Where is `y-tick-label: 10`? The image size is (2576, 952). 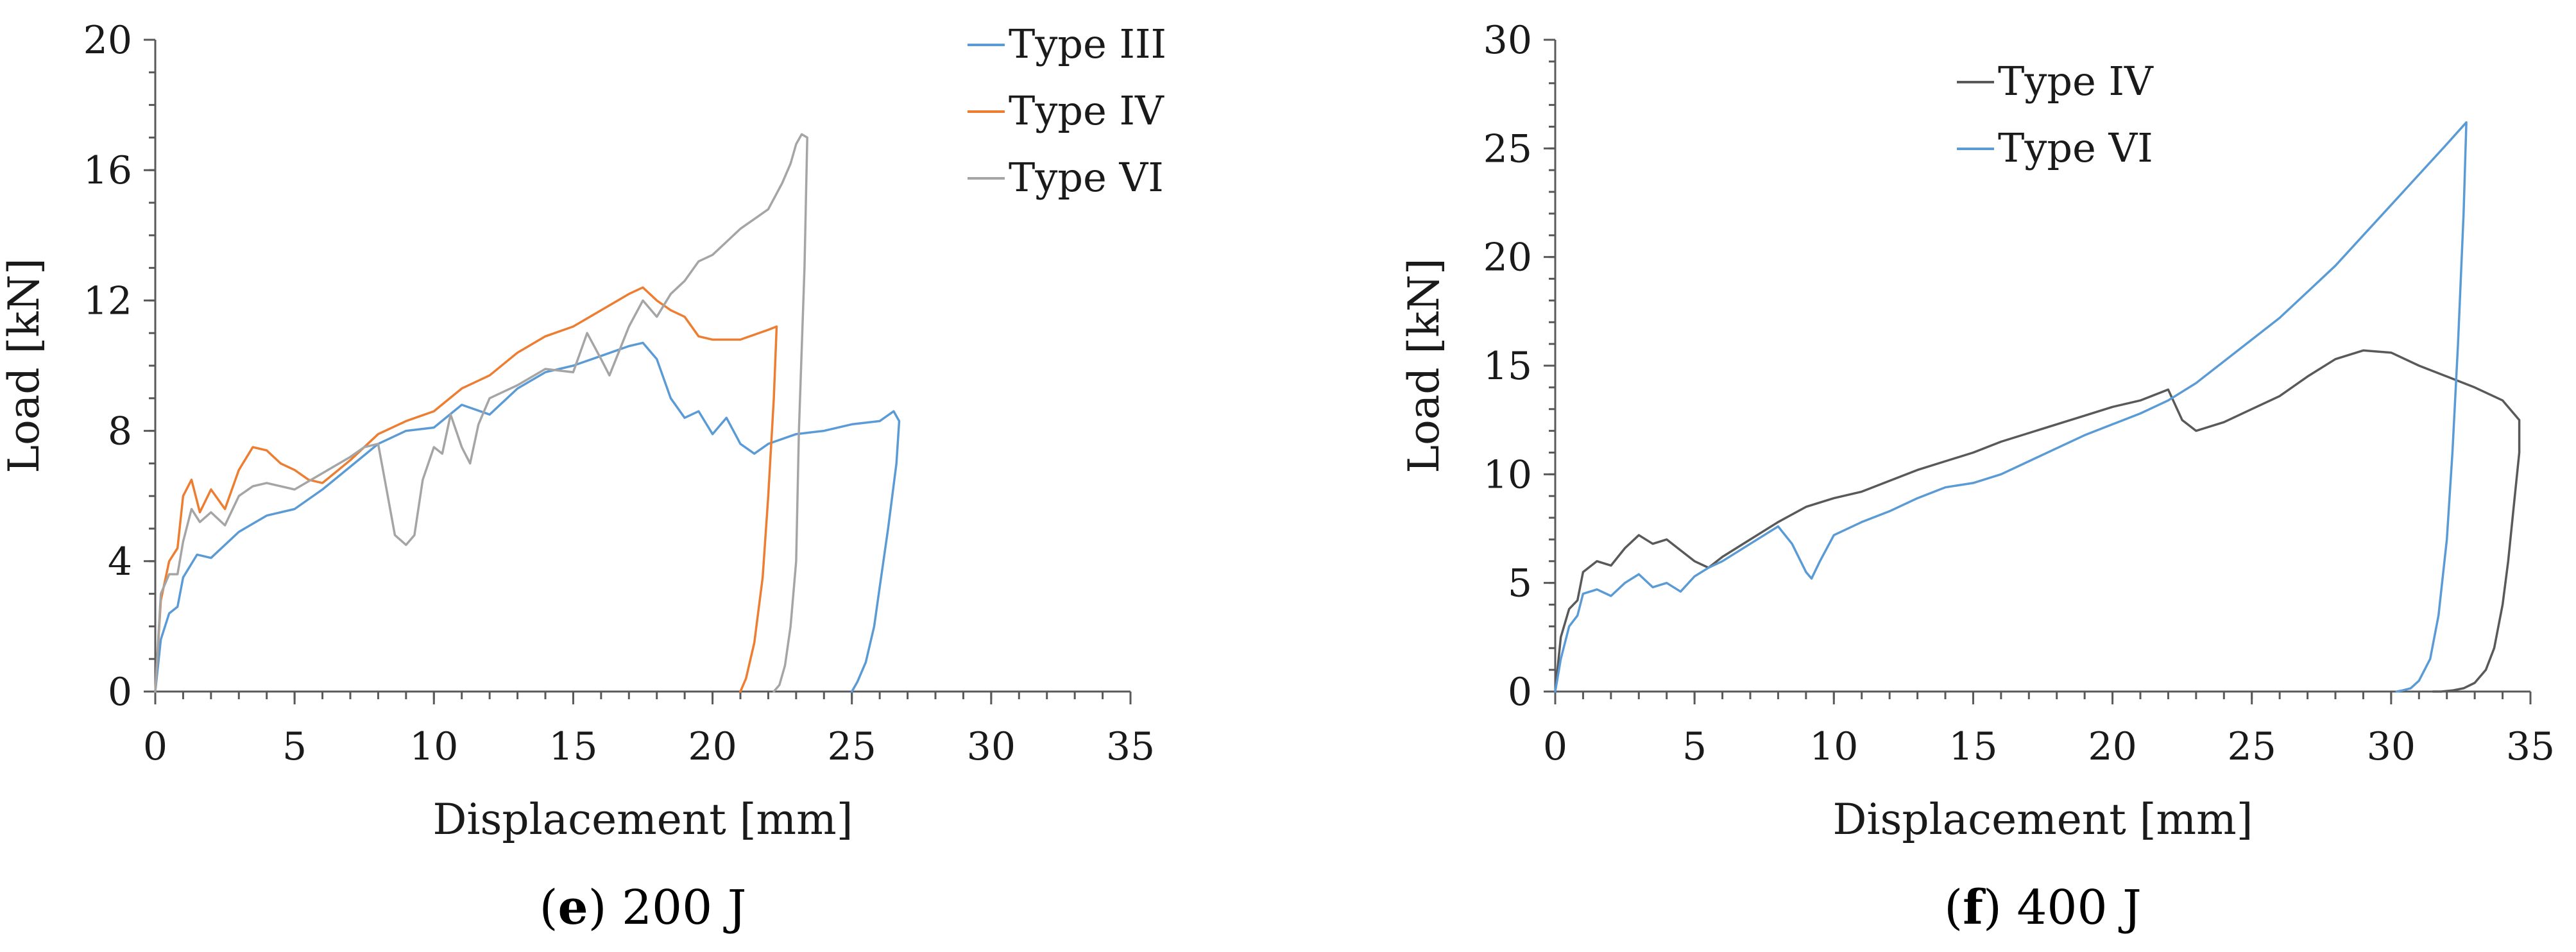
y-tick-label: 10 is located at coordinates (1507, 474).